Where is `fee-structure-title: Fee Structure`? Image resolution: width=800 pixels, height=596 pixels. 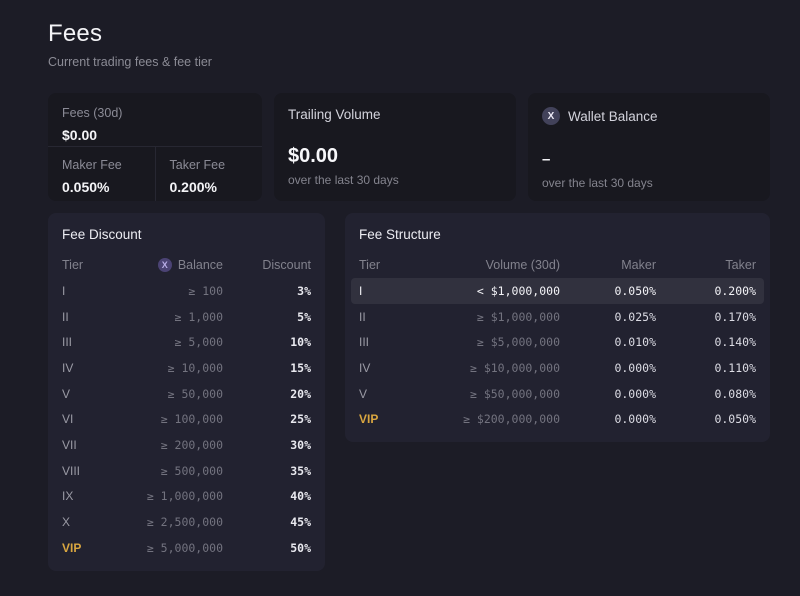 fee-structure-title: Fee Structure is located at coordinates (400, 234).